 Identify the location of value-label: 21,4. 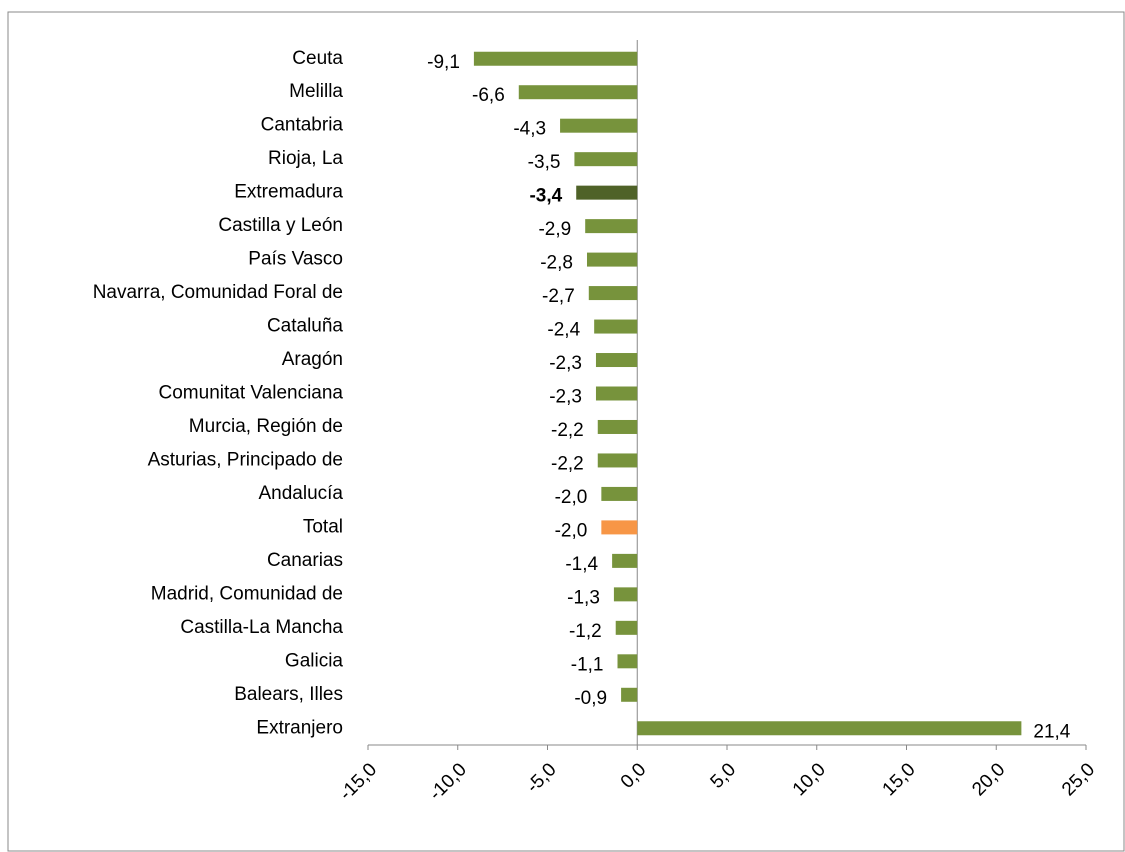
(1051, 731).